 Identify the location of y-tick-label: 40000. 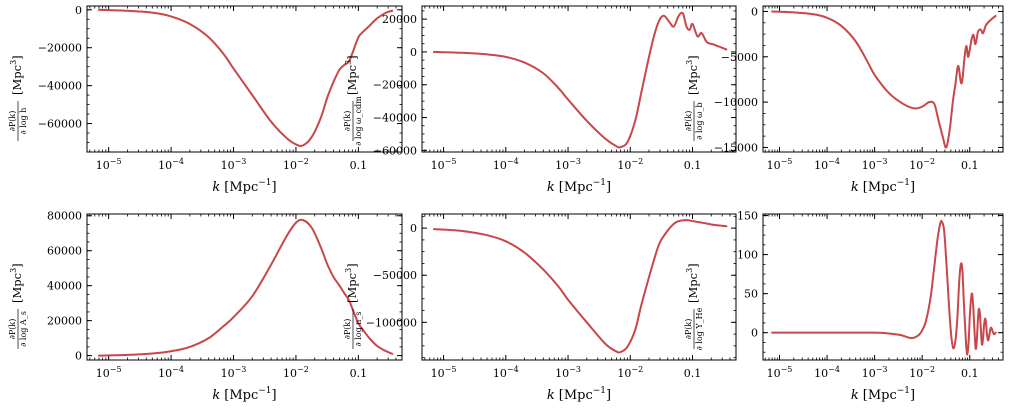
(64, 286).